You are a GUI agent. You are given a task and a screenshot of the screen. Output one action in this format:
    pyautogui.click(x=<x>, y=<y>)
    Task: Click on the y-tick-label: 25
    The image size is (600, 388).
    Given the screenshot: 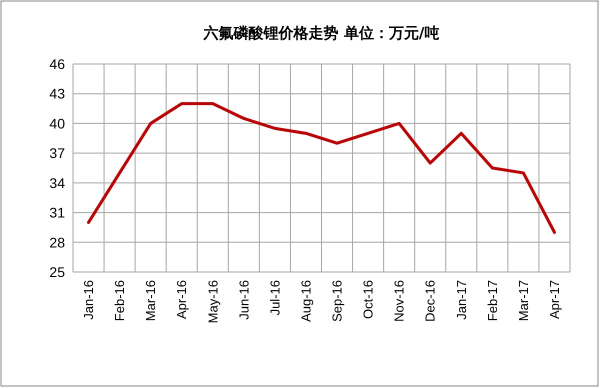 What is the action you would take?
    pyautogui.click(x=57, y=272)
    